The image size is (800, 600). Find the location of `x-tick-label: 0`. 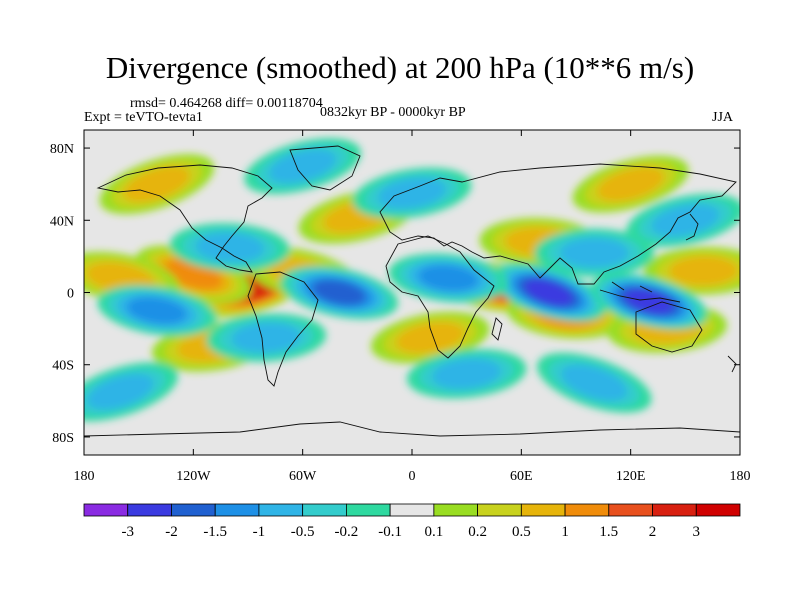

x-tick-label: 0 is located at coordinates (412, 476).